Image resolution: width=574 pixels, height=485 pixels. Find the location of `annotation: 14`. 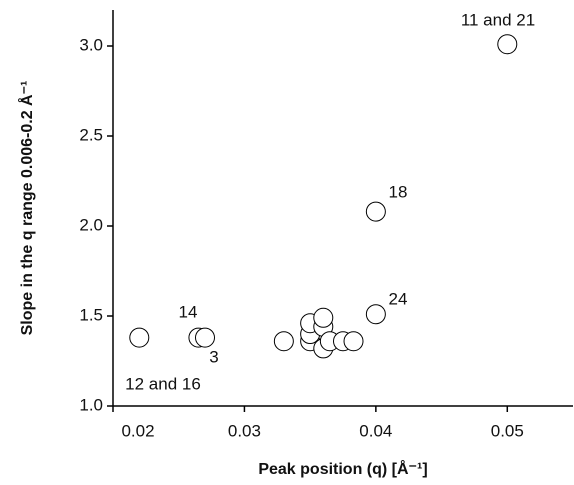

annotation: 14 is located at coordinates (188, 311).